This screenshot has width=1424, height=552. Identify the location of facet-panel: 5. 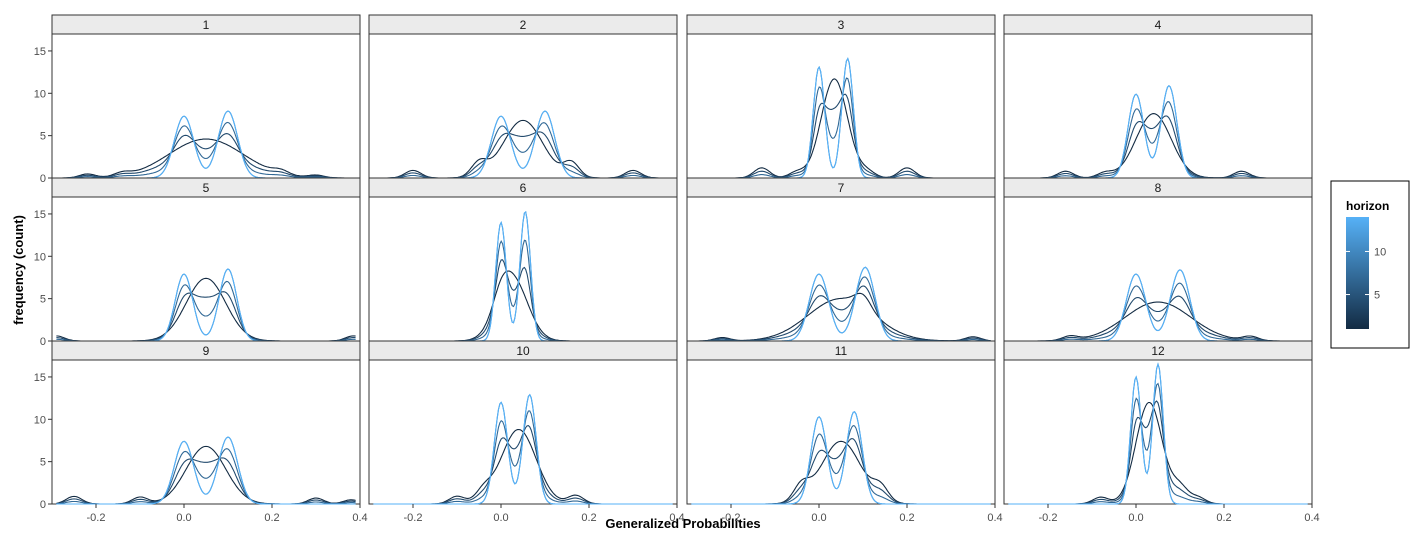
(206, 259).